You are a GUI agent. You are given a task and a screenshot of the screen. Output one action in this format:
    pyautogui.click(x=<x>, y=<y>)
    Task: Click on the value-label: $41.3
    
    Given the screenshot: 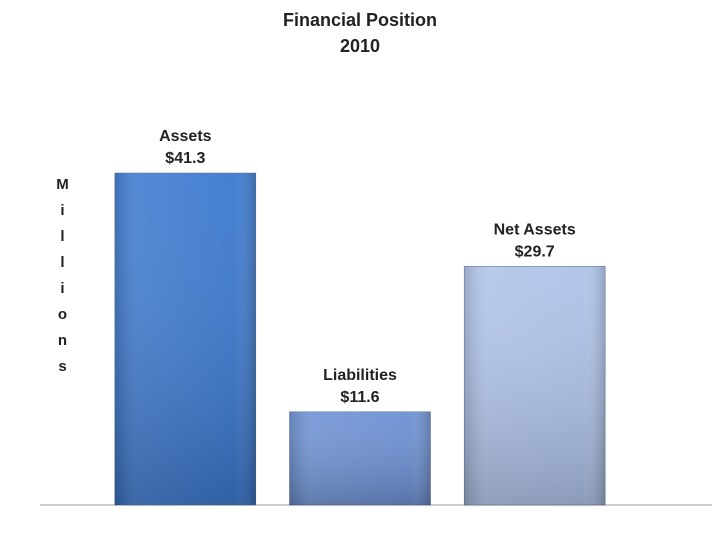 What is the action you would take?
    pyautogui.click(x=185, y=158)
    